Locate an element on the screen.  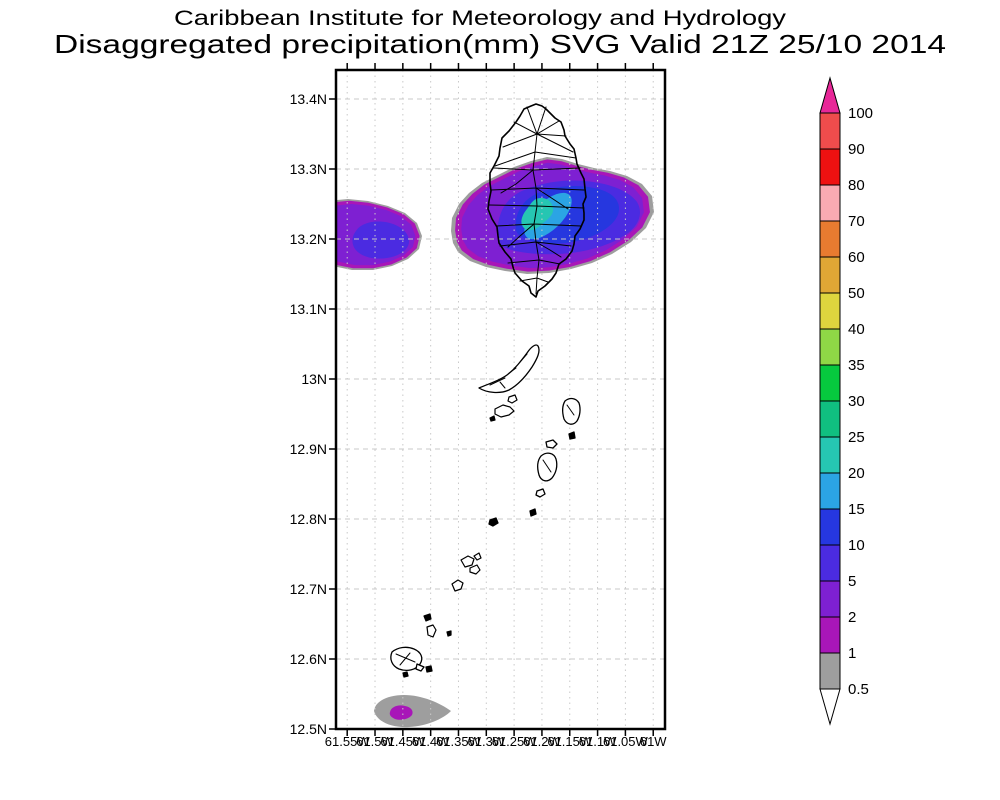
island-bequia is located at coordinates (509, 369).